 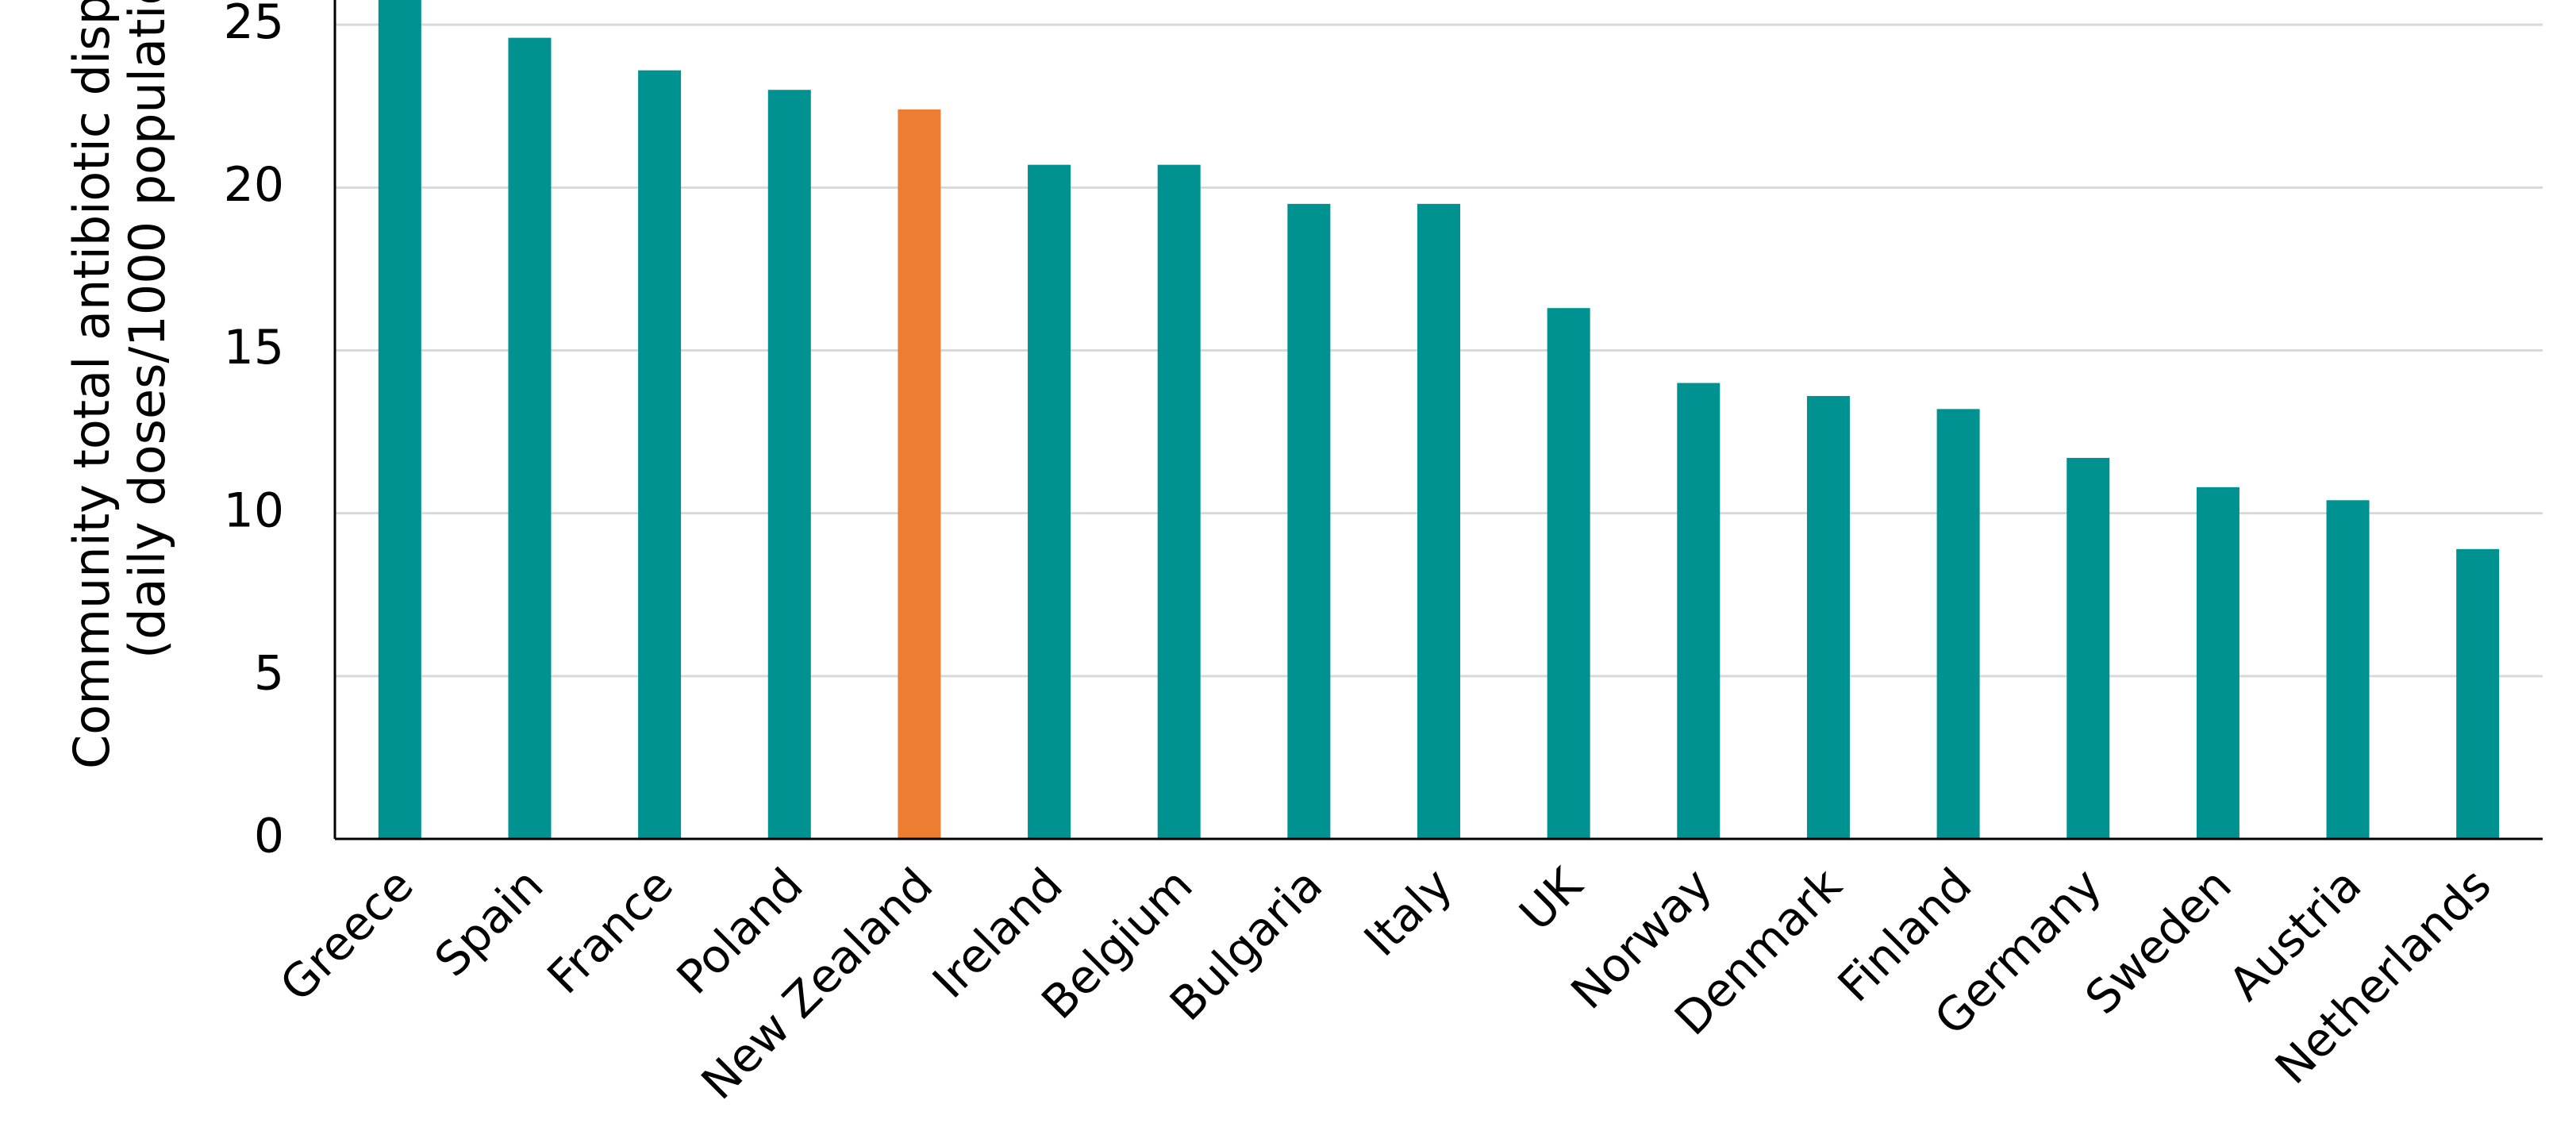 What do you see at coordinates (817, 984) in the screenshot?
I see `x-tick-label: New Zealand` at bounding box center [817, 984].